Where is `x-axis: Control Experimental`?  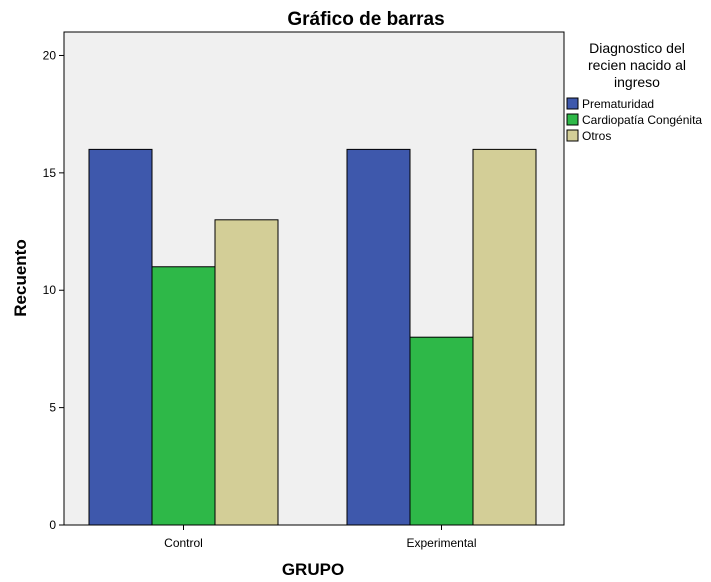
x-axis: Control Experimental is located at coordinates (320, 537).